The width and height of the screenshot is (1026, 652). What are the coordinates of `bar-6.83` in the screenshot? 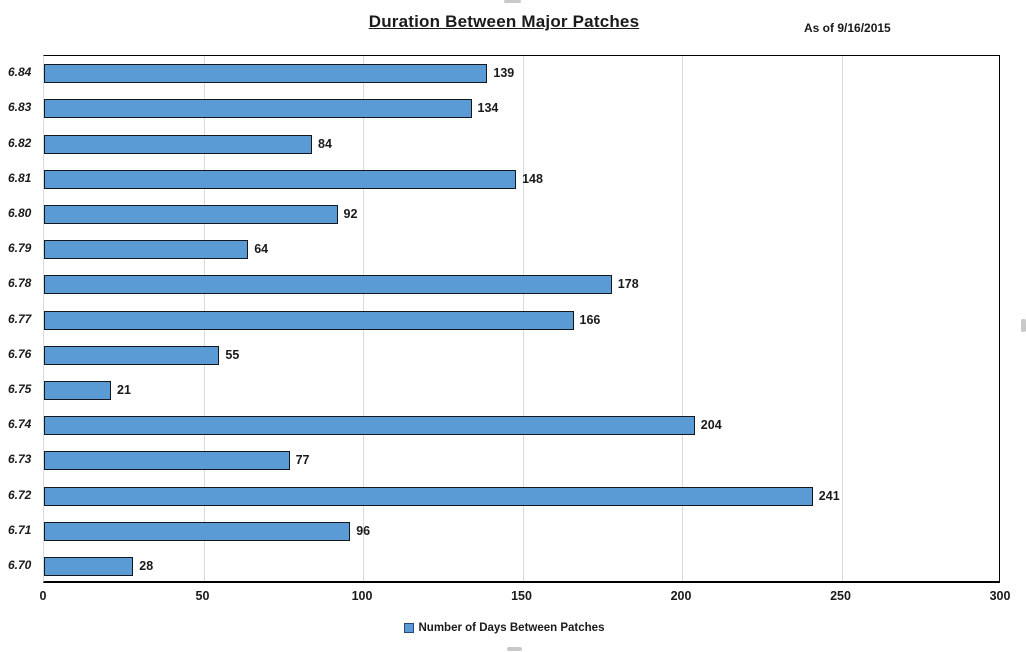 It's located at (258, 109).